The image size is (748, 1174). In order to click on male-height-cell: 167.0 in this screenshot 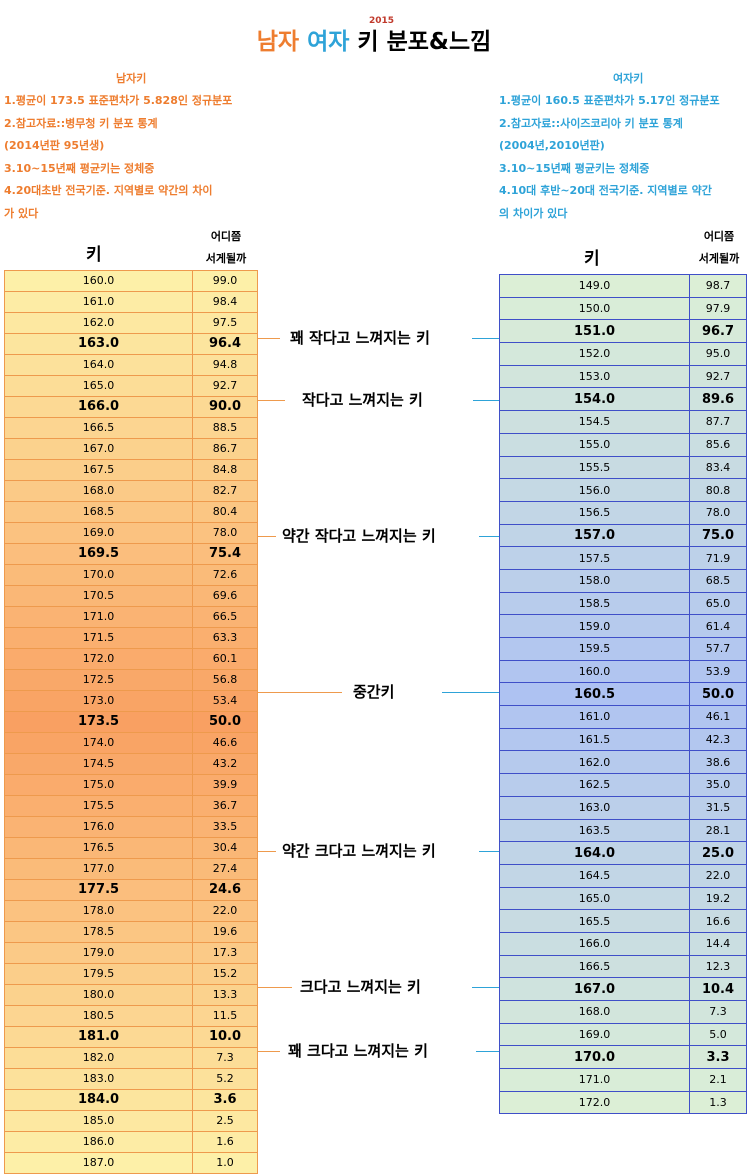, I will do `click(98, 449)`.